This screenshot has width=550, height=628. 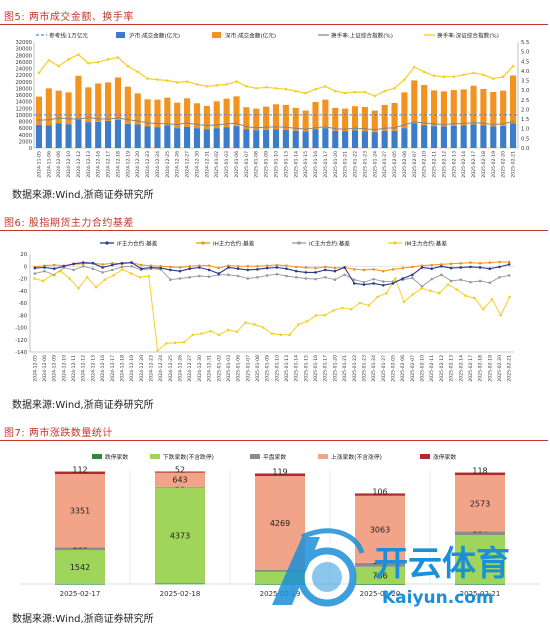 I want to click on fig6-xtick: 2025-02-11, so click(x=432, y=368).